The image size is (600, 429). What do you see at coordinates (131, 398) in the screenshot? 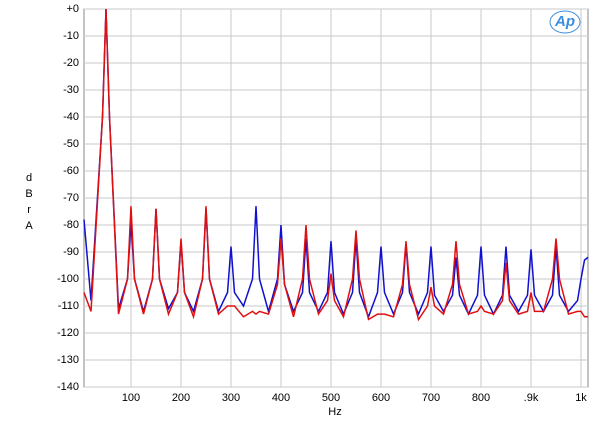
I see `x-tick-label: 100` at bounding box center [131, 398].